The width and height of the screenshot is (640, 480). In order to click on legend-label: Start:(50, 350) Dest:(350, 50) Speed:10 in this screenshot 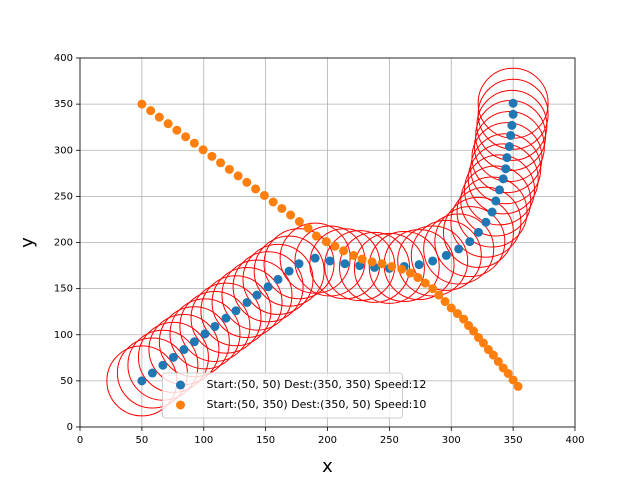, I will do `click(317, 404)`.